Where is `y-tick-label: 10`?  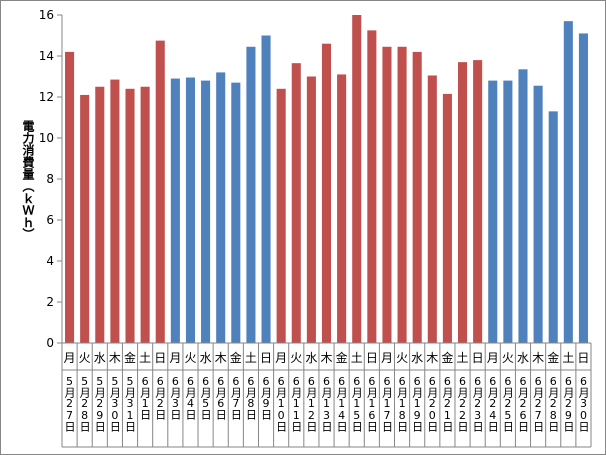
y-tick-label: 10 is located at coordinates (46, 138).